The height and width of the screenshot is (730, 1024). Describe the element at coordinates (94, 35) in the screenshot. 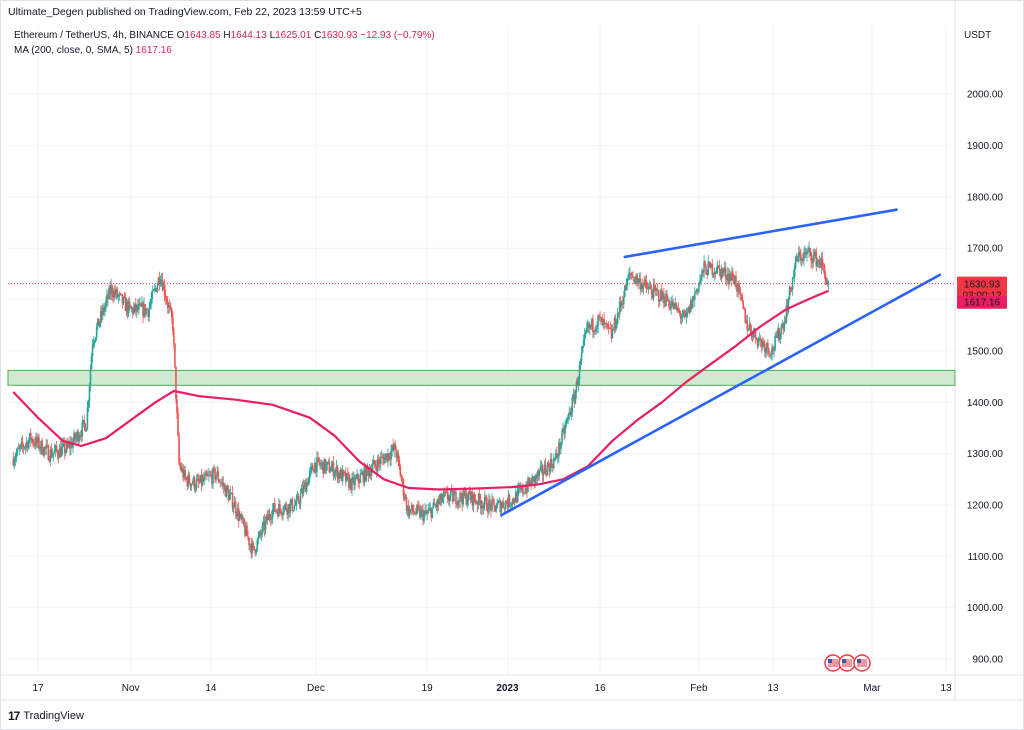

I see `symbol-label: Ethereum / TetherUS, 4h, BINANCE` at that location.